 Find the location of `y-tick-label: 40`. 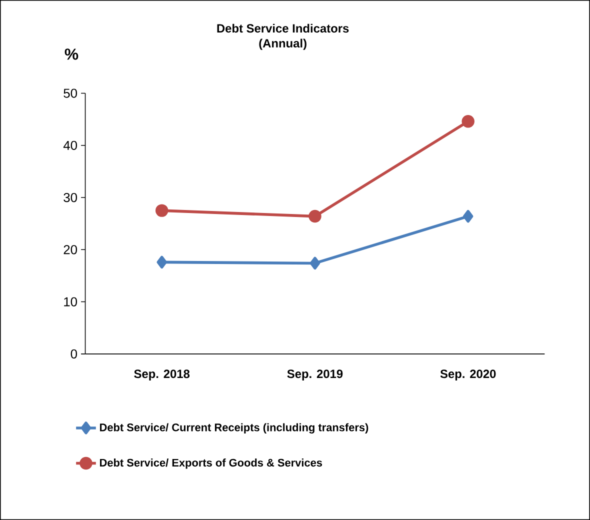

y-tick-label: 40 is located at coordinates (70, 145).